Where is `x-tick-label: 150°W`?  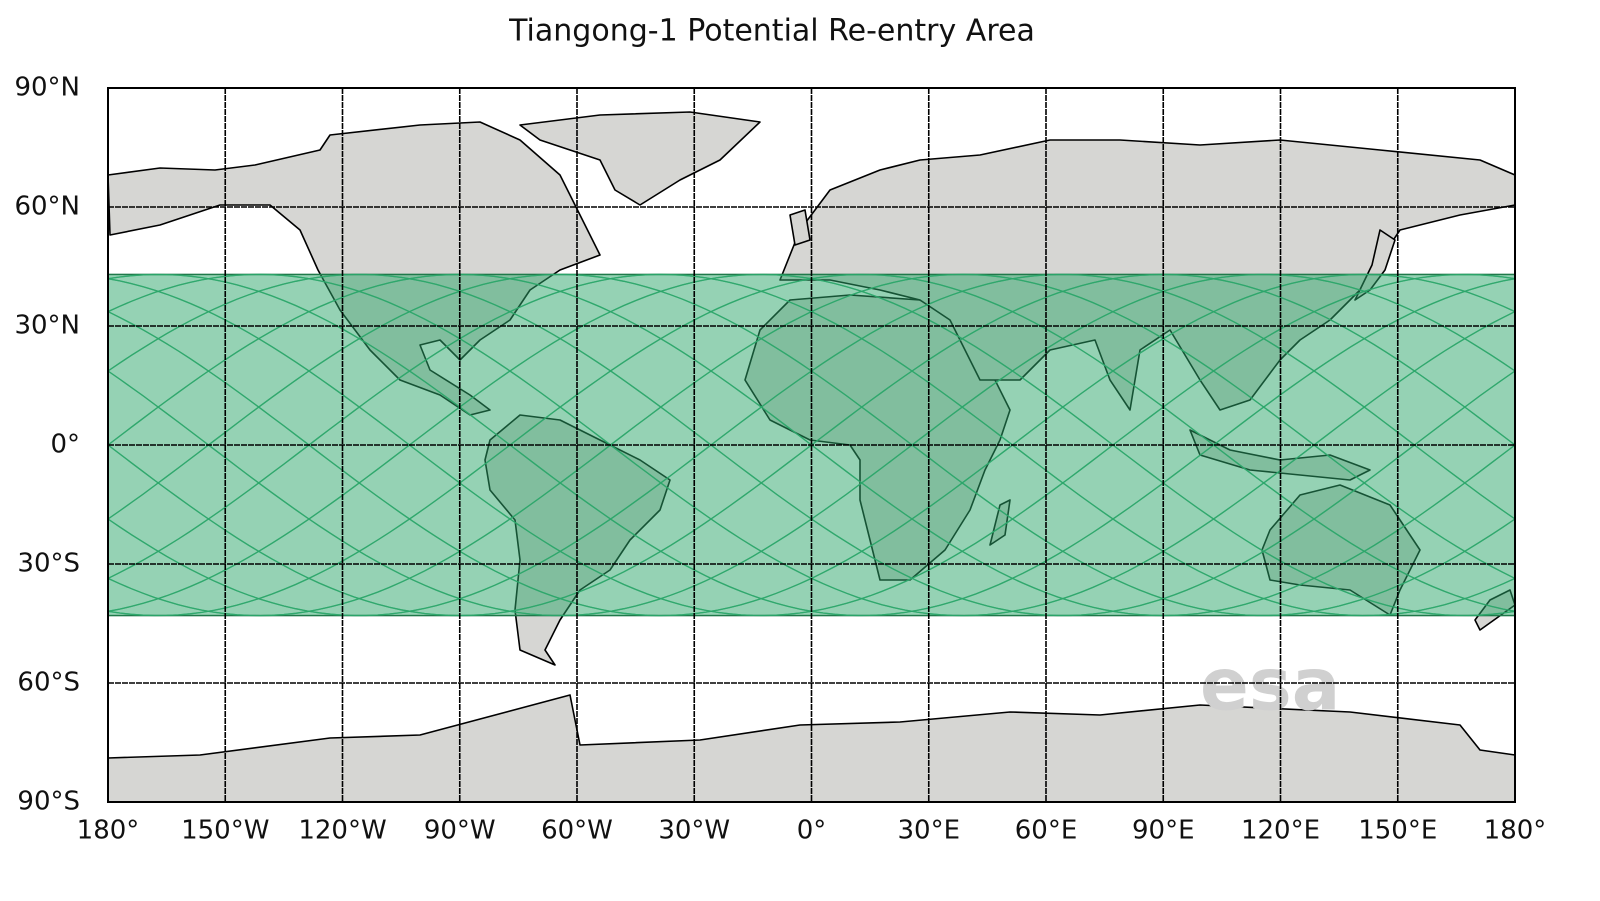 x-tick-label: 150°W is located at coordinates (225, 831).